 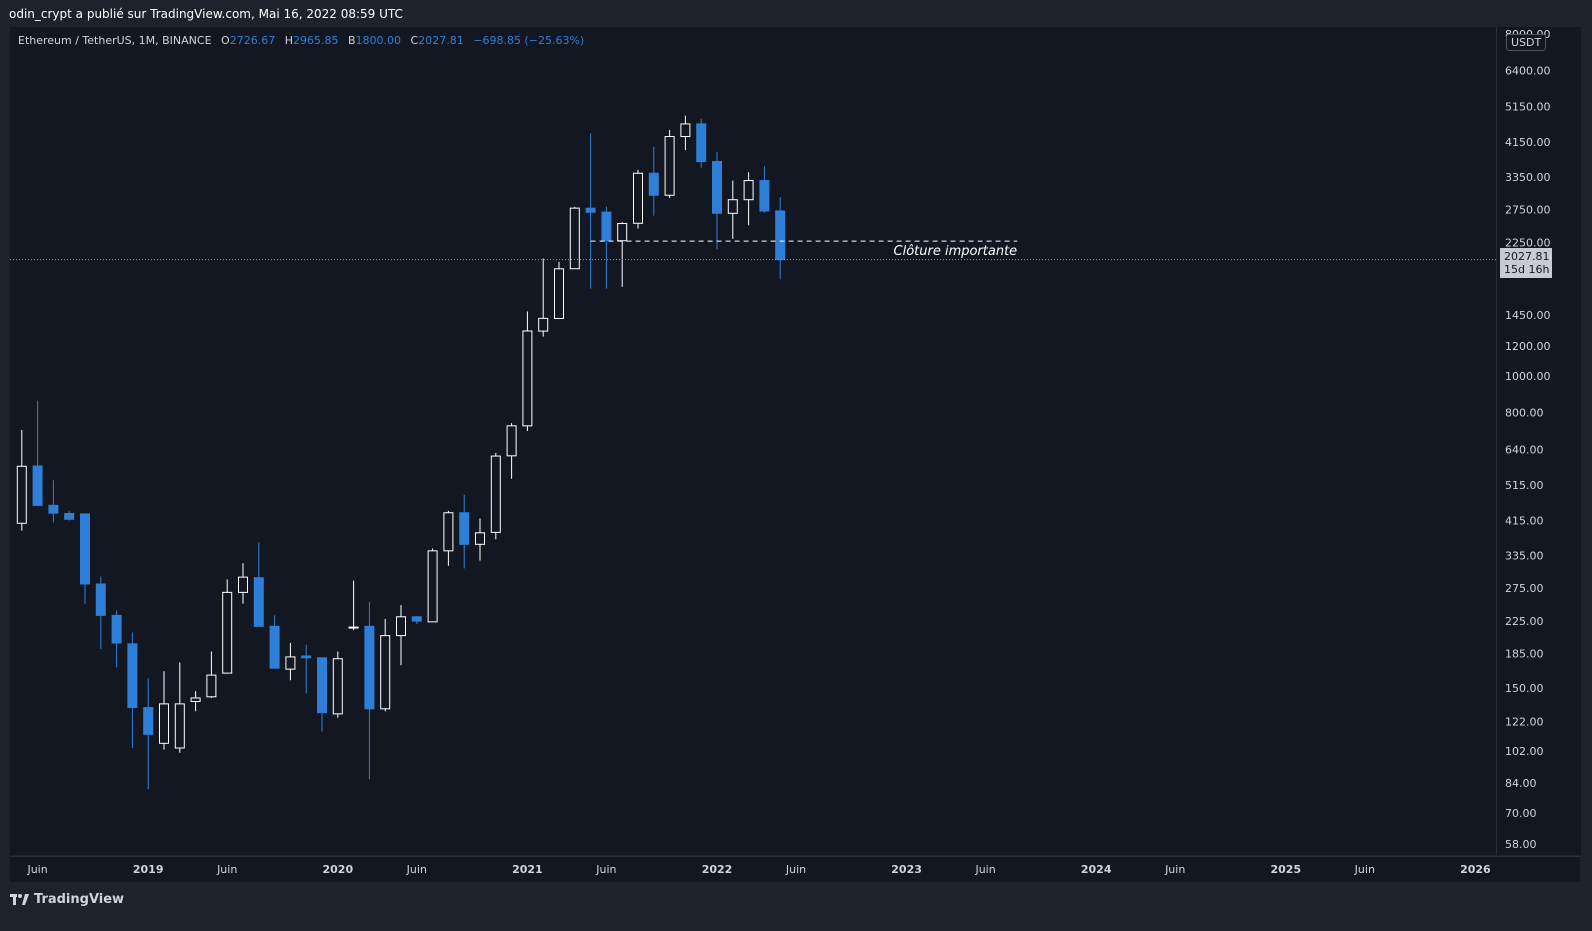 I want to click on currency-badge: USDT, so click(x=1526, y=42).